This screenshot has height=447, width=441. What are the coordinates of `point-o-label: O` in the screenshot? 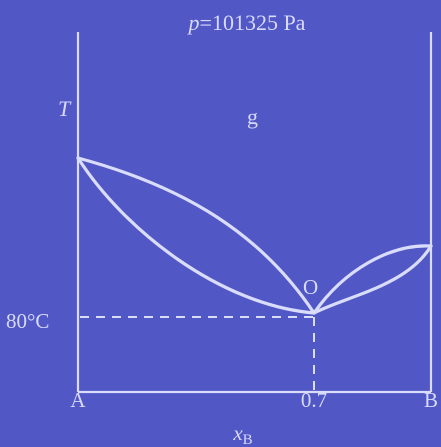 It's located at (310, 287).